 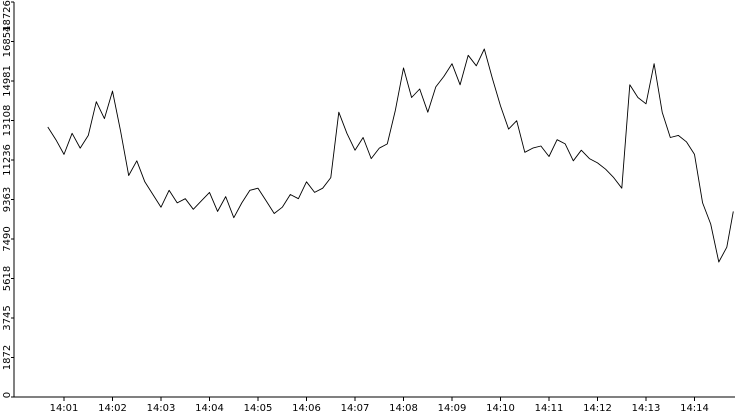 I want to click on y-tick-label: 9363, so click(x=7, y=199).